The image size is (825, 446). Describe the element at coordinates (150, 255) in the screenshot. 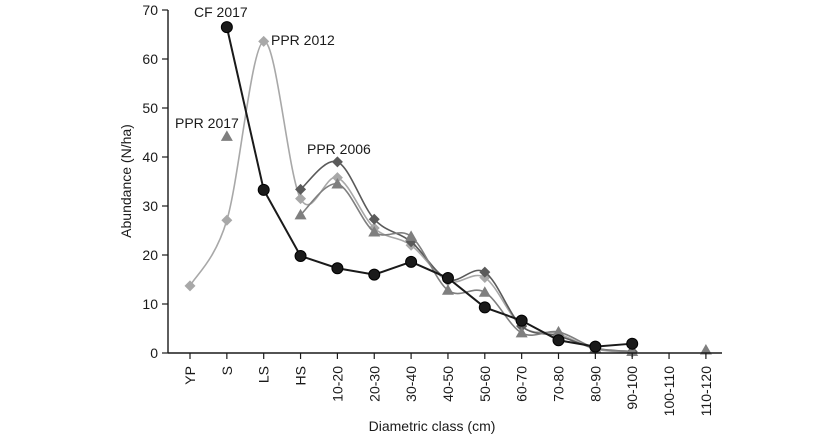

I see `y-tick-label: 20` at that location.